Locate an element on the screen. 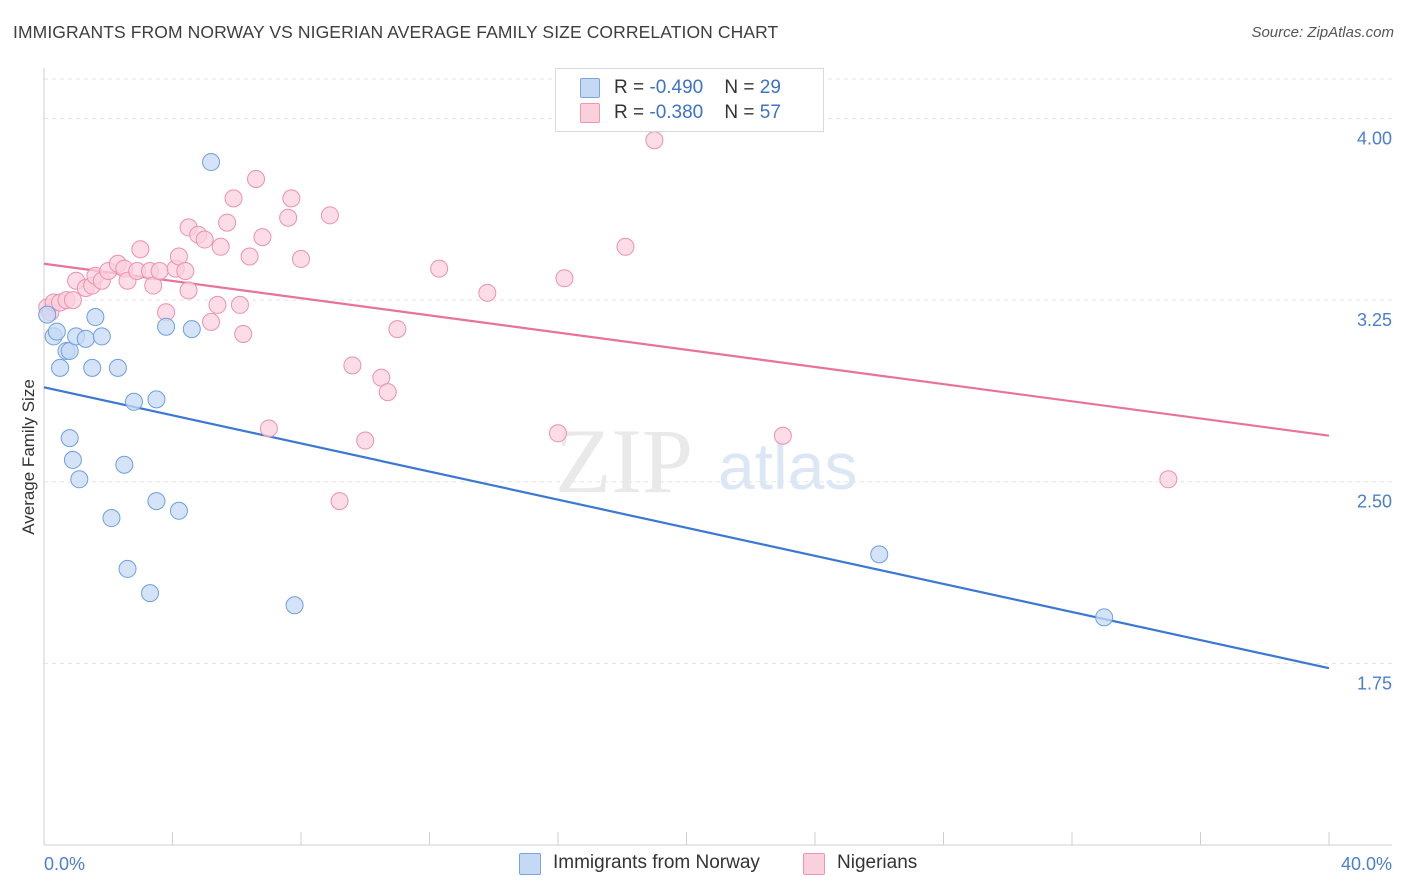  legend-swatch-pink is located at coordinates (814, 864).